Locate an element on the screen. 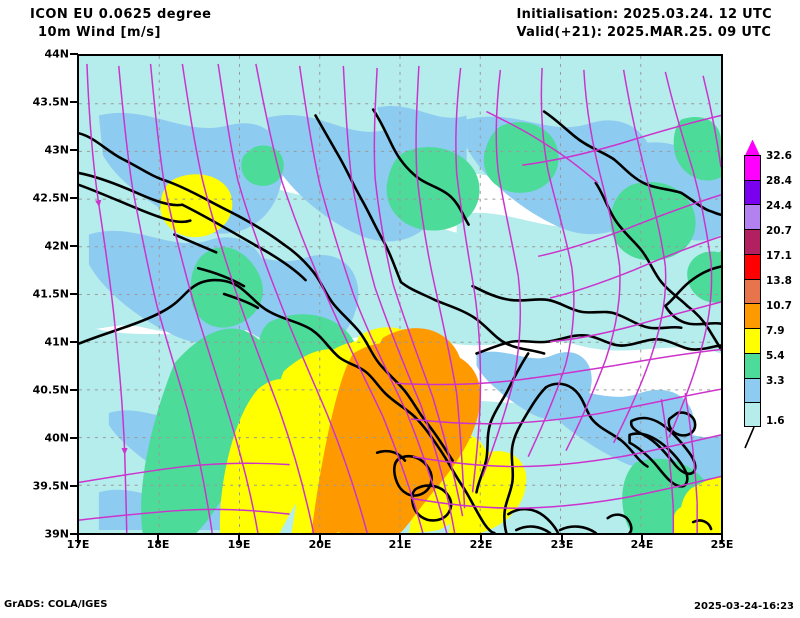 The height and width of the screenshot is (618, 800). colorbar is located at coordinates (752, 291).